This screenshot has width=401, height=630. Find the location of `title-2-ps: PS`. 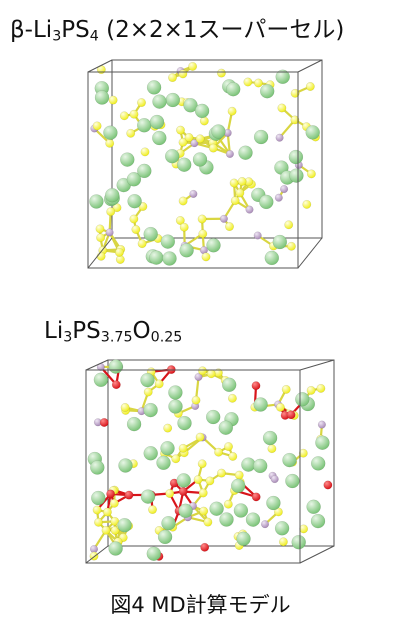

title-2-ps: PS is located at coordinates (86, 331).